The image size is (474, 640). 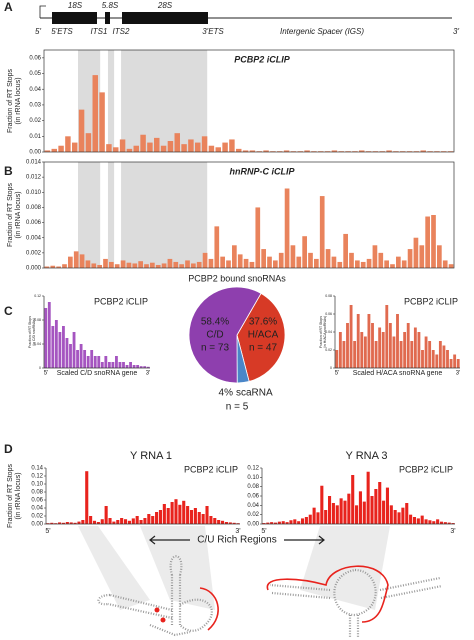 I want to click on panel-label: B, so click(x=8, y=171).